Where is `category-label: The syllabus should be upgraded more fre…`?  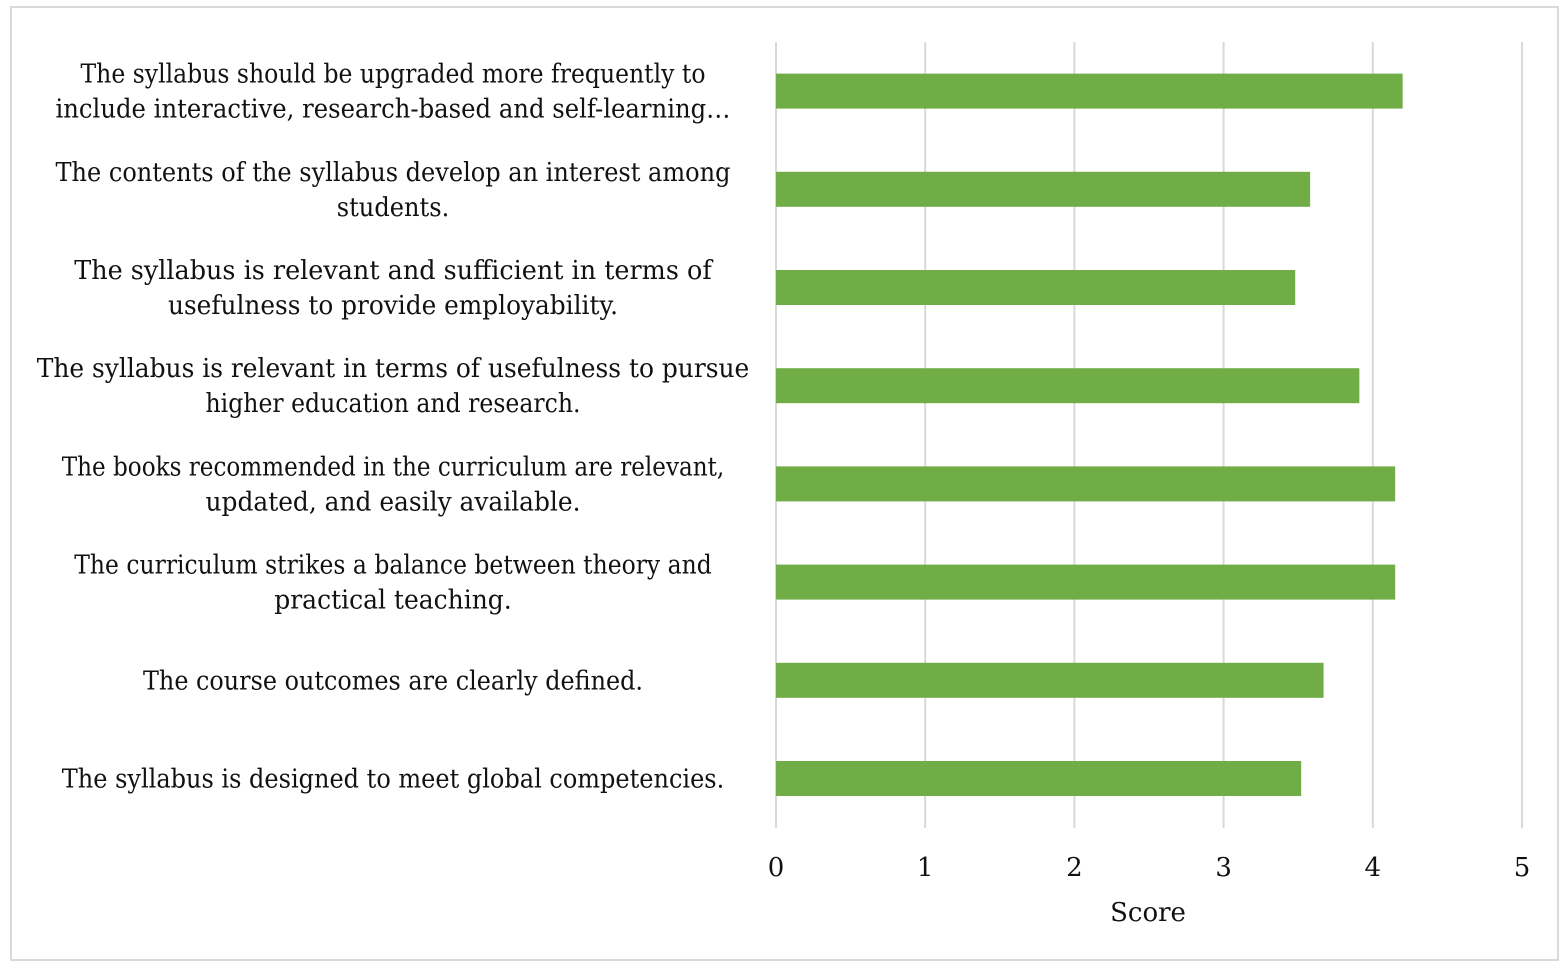 category-label: The syllabus should be upgraded more fre… is located at coordinates (393, 75).